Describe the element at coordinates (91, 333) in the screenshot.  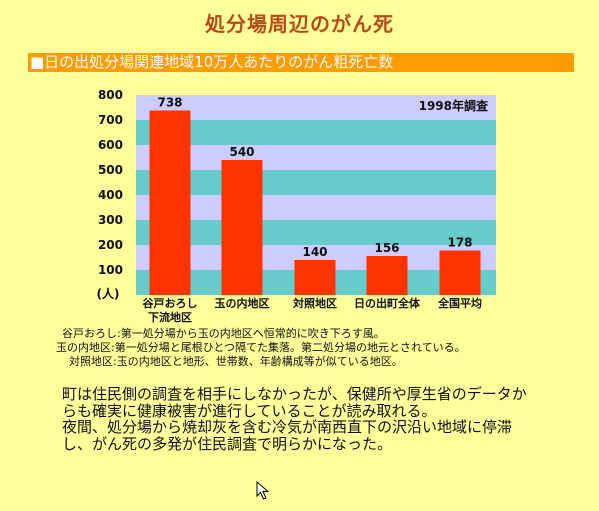
I see `note-term: 谷戸おろし:` at that location.